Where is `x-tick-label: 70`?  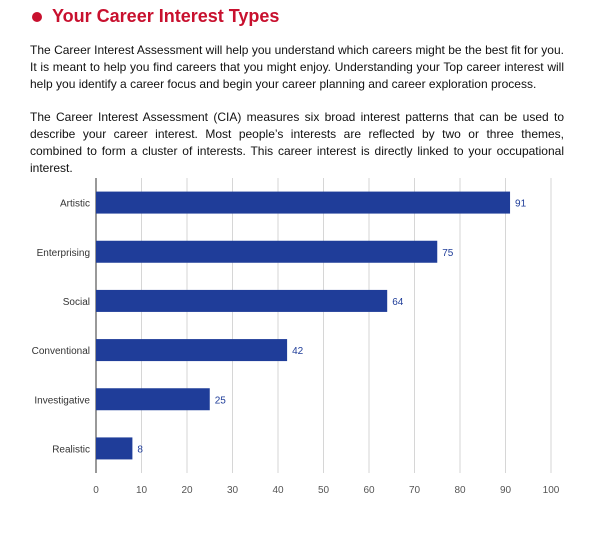 x-tick-label: 70 is located at coordinates (415, 490).